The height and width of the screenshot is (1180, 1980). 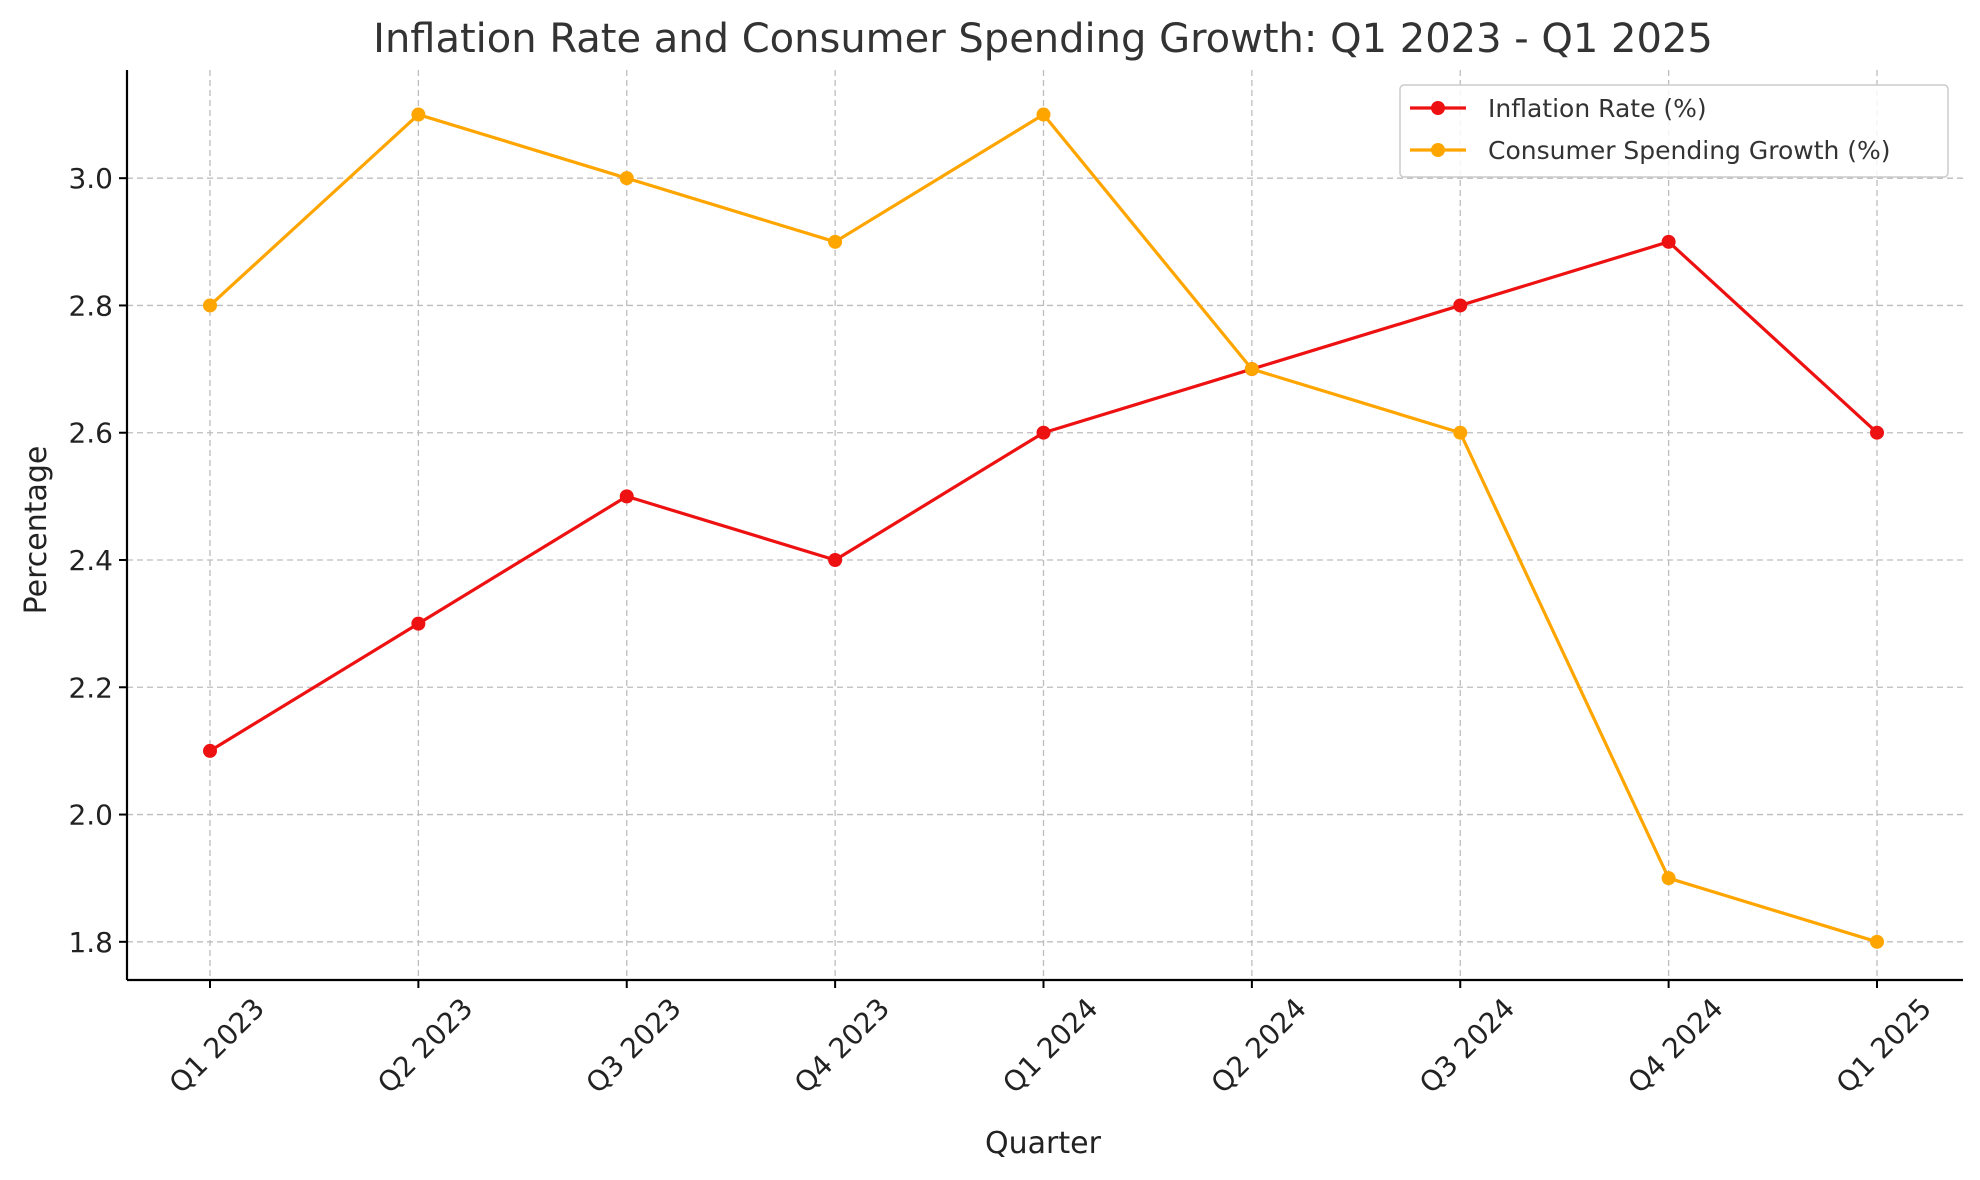 I want to click on x-tick-label: Q1 2024, so click(x=1050, y=1046).